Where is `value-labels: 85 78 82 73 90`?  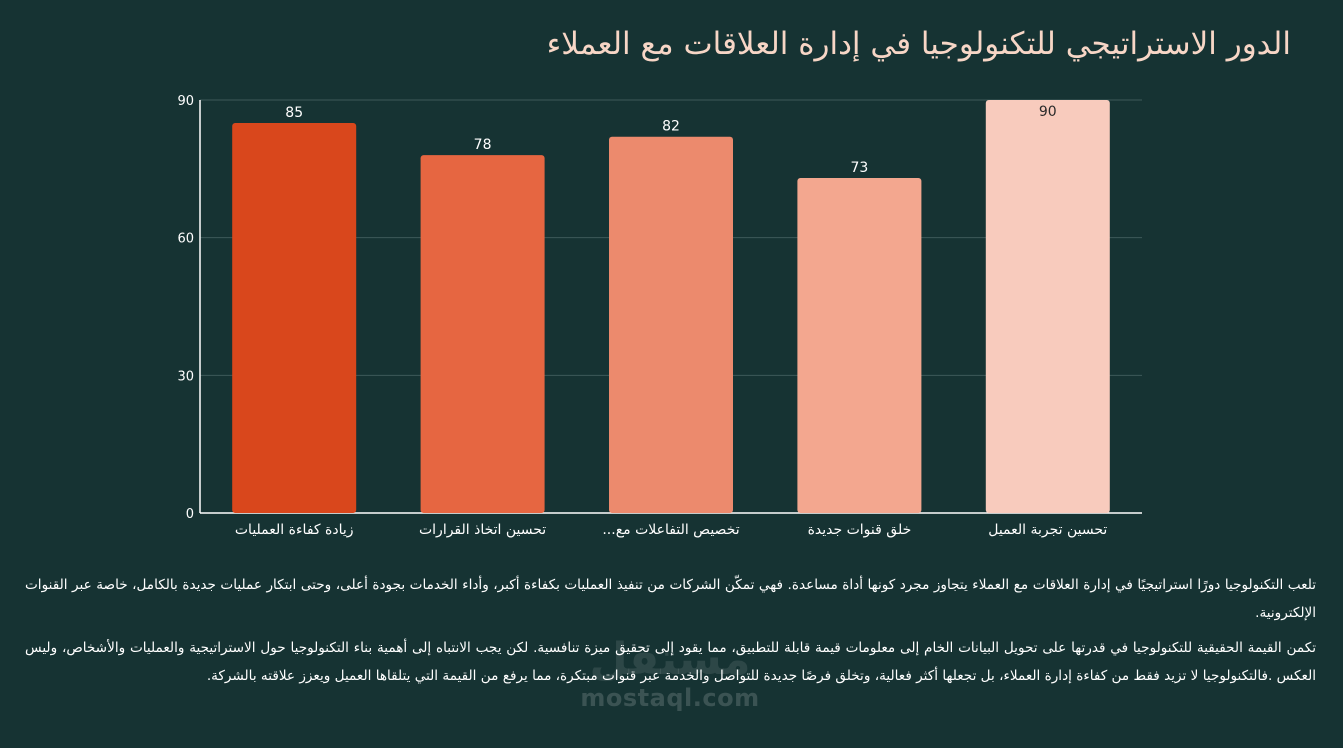 value-labels: 85 78 82 73 90 is located at coordinates (670, 140).